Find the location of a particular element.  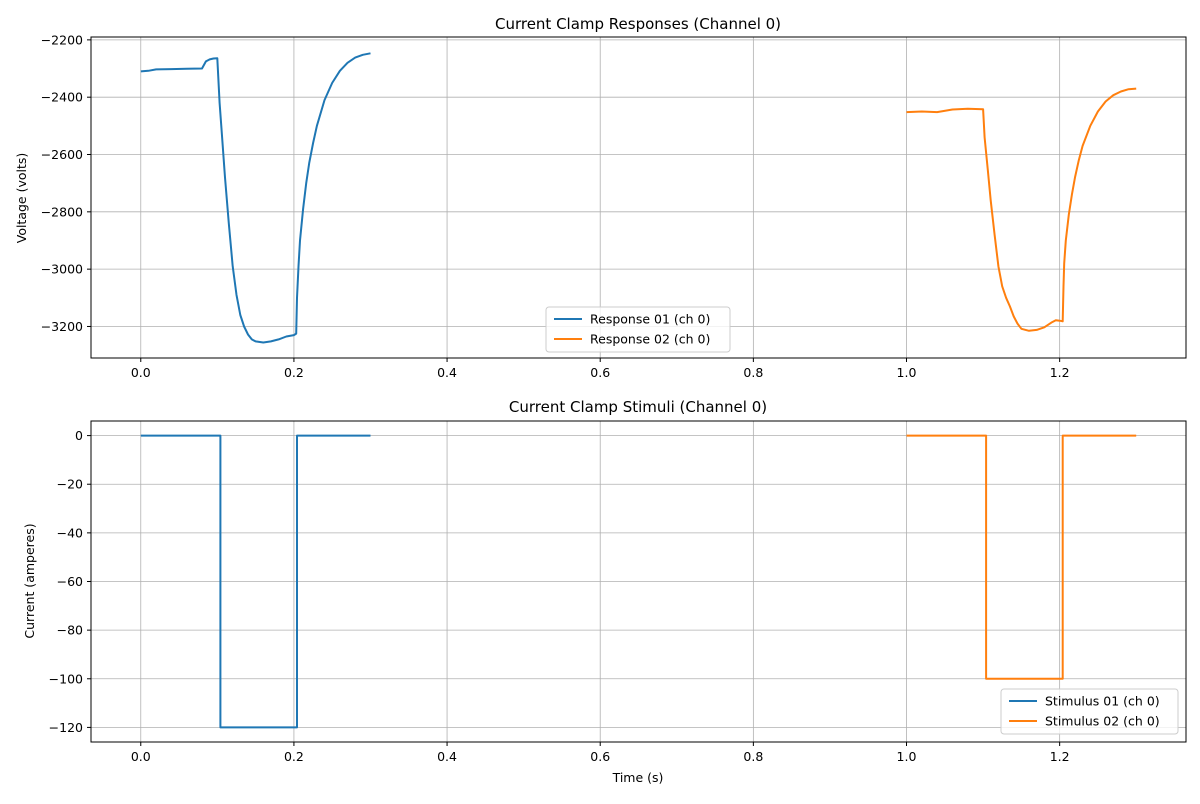

y-tick-label: −100 is located at coordinates (66, 678).